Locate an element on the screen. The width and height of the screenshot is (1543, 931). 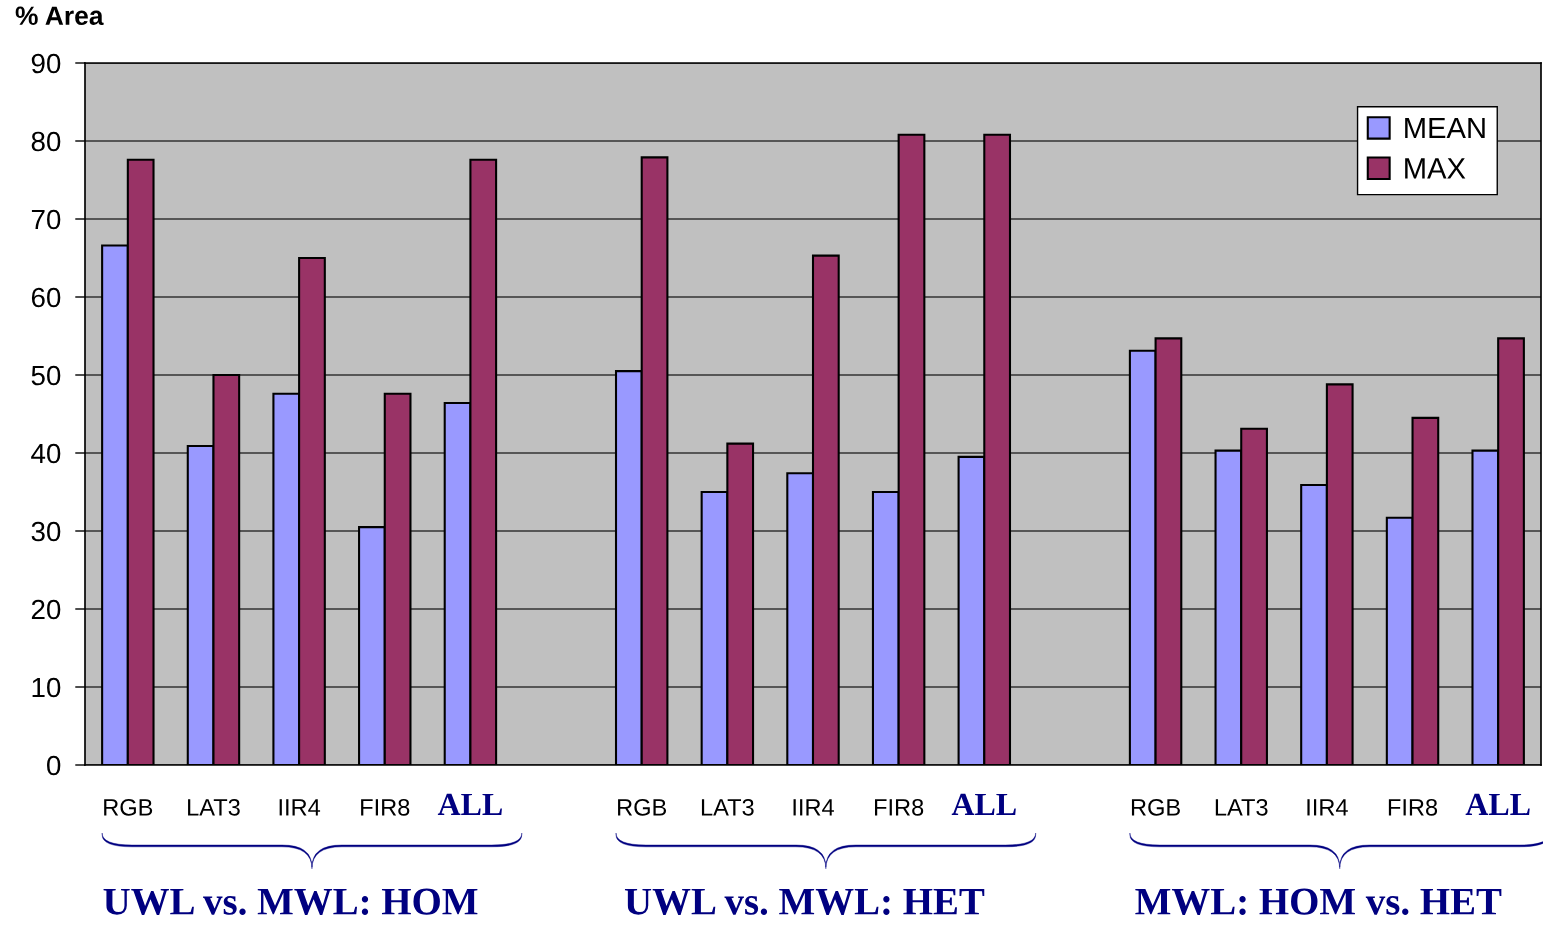
y-tick-label: 70 is located at coordinates (46, 219).